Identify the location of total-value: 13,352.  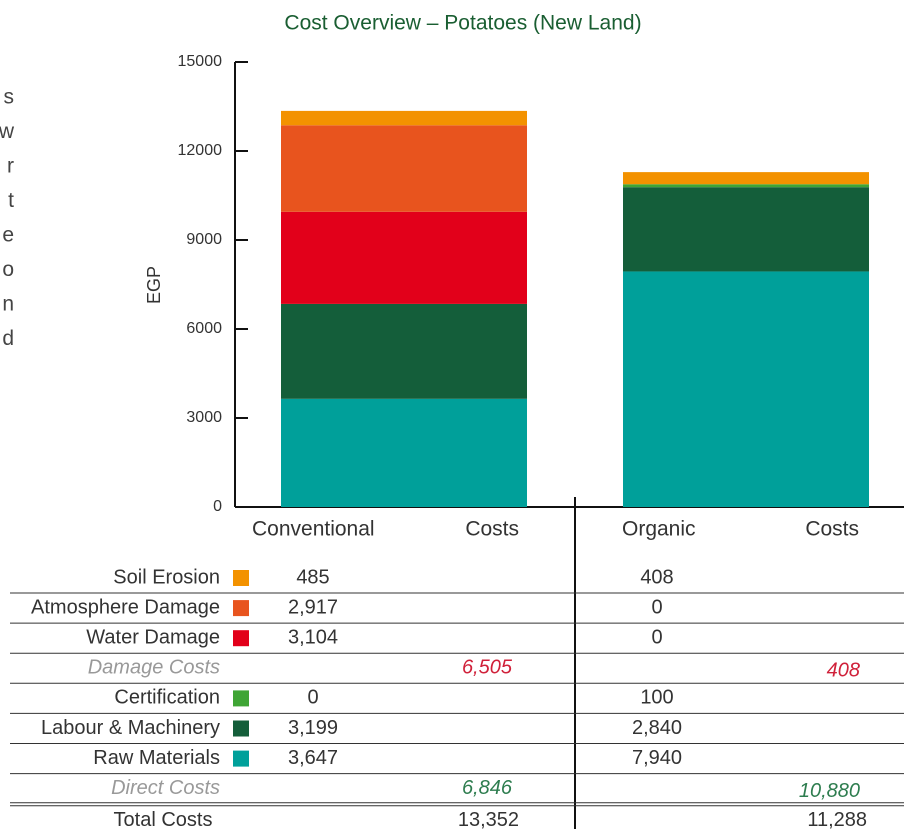
(488, 819).